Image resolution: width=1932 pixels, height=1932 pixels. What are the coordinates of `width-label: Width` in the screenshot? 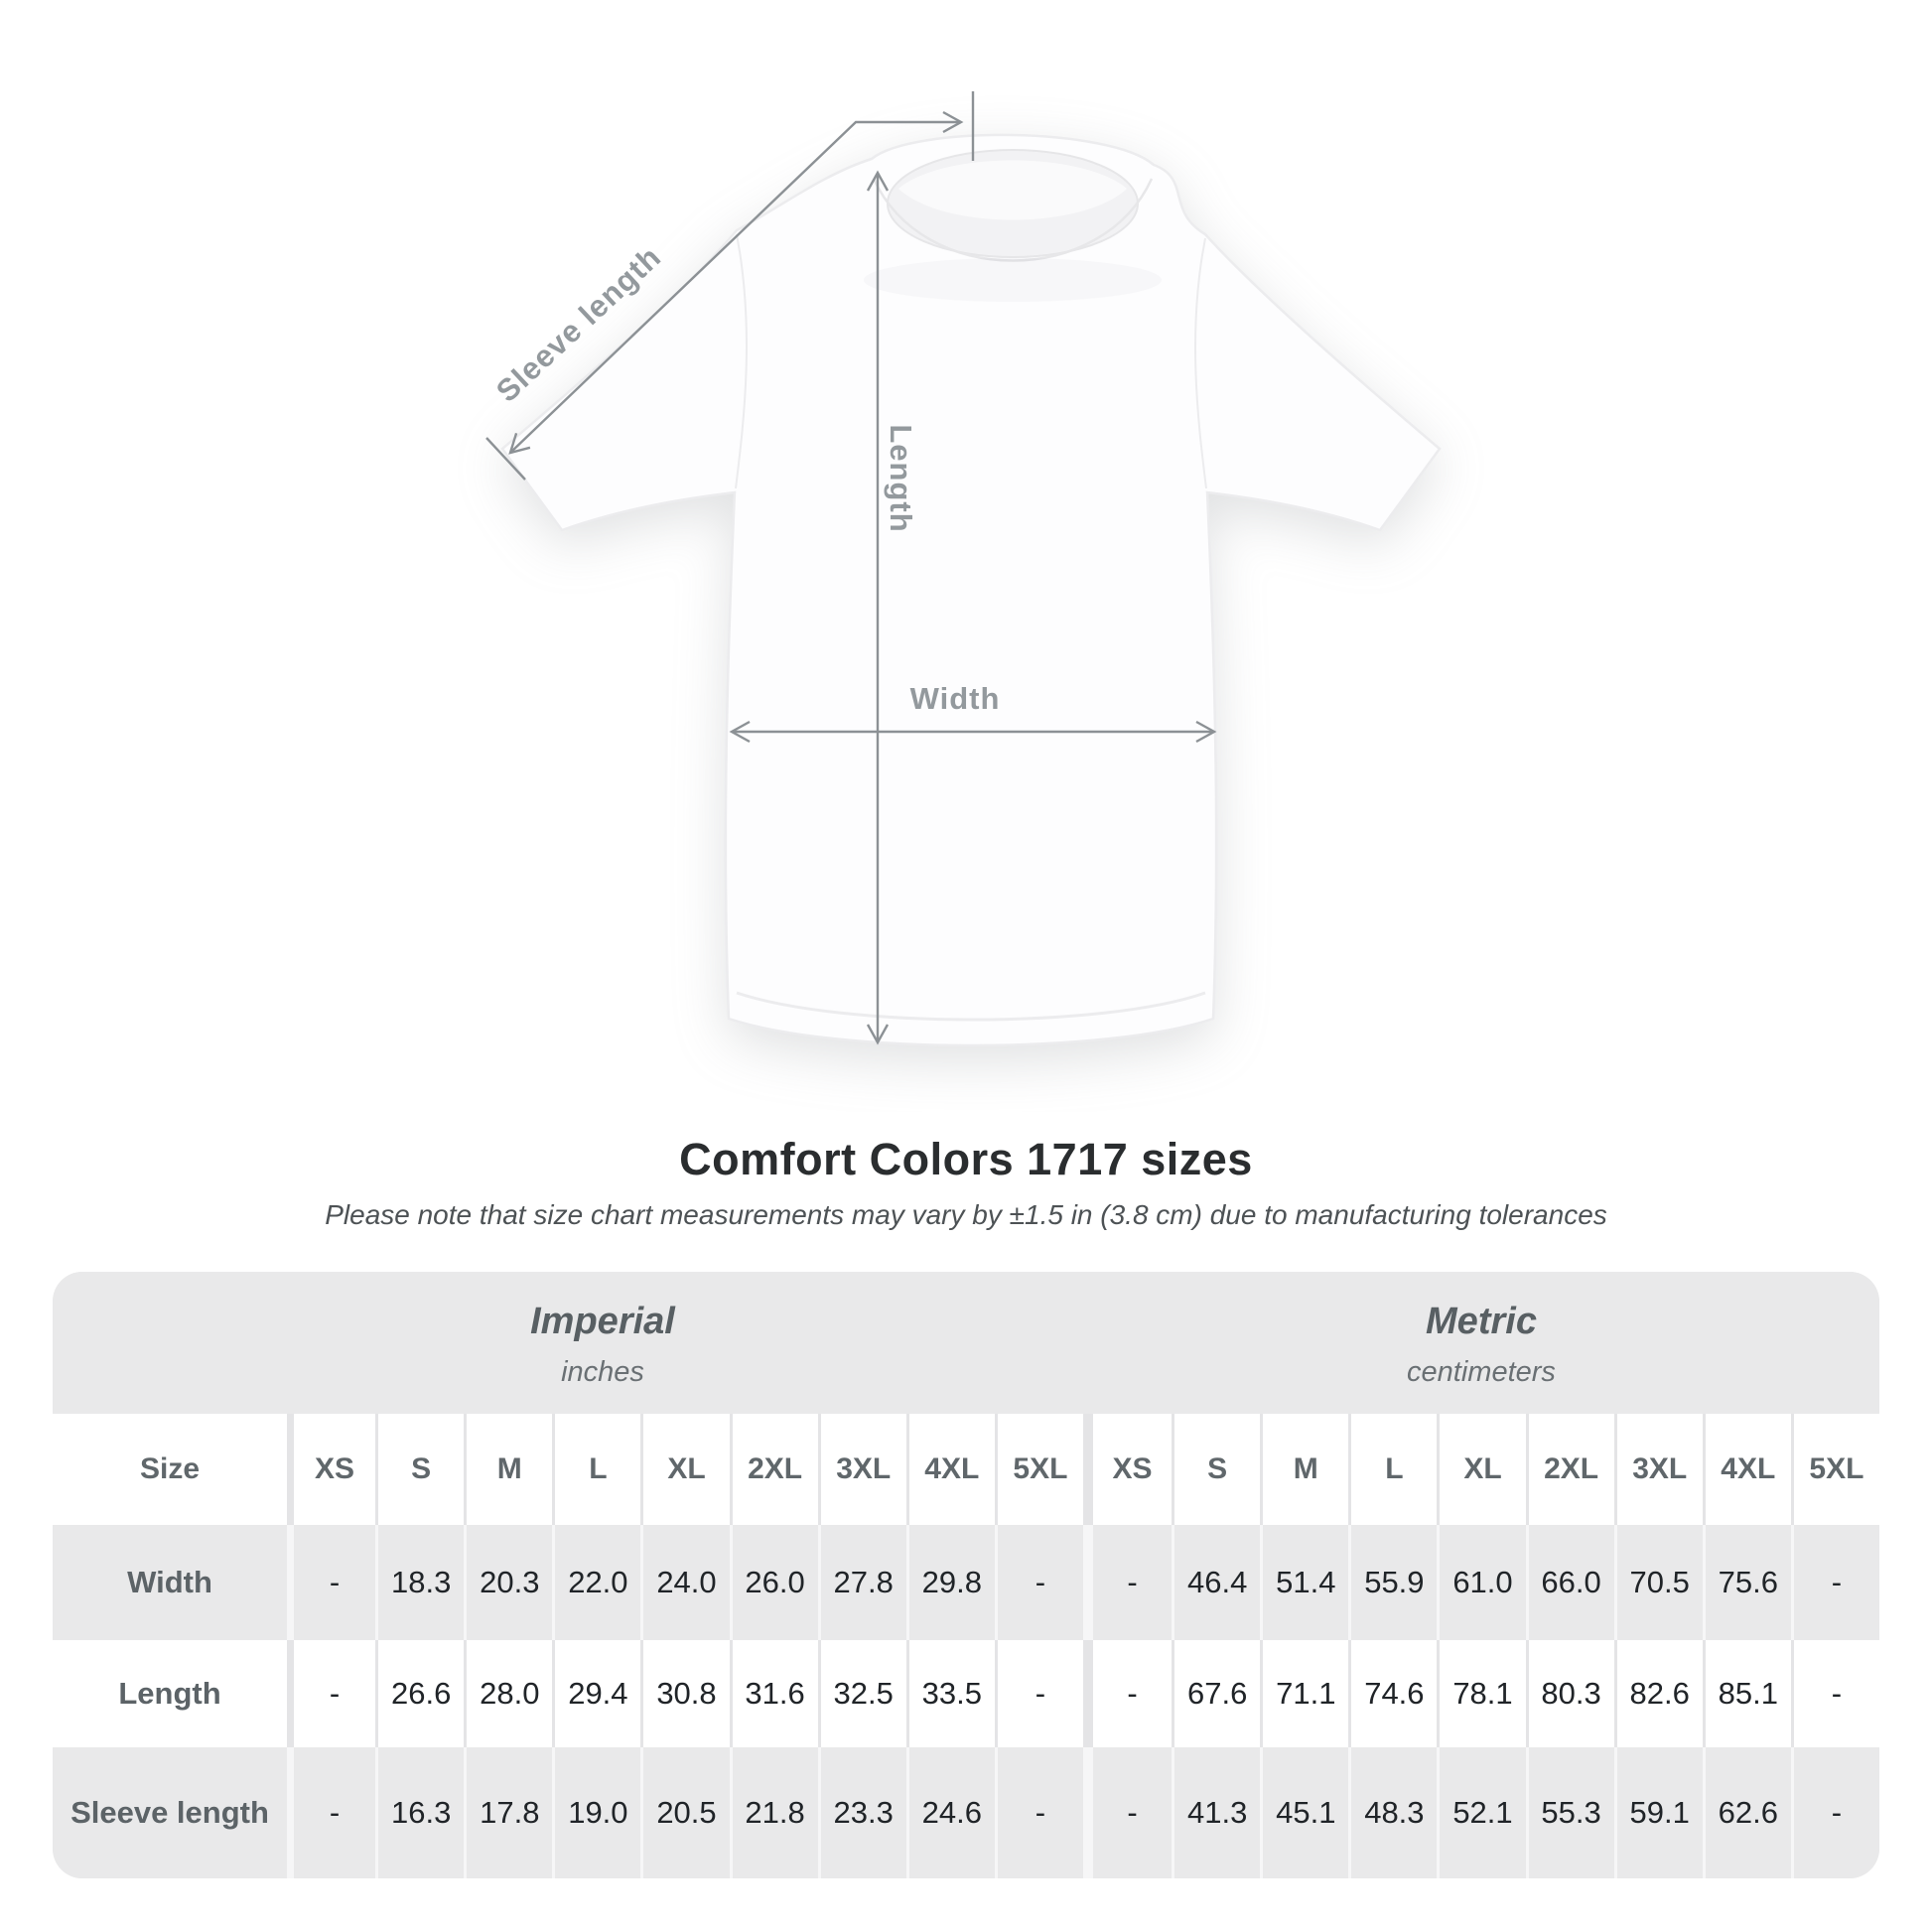 It's located at (955, 699).